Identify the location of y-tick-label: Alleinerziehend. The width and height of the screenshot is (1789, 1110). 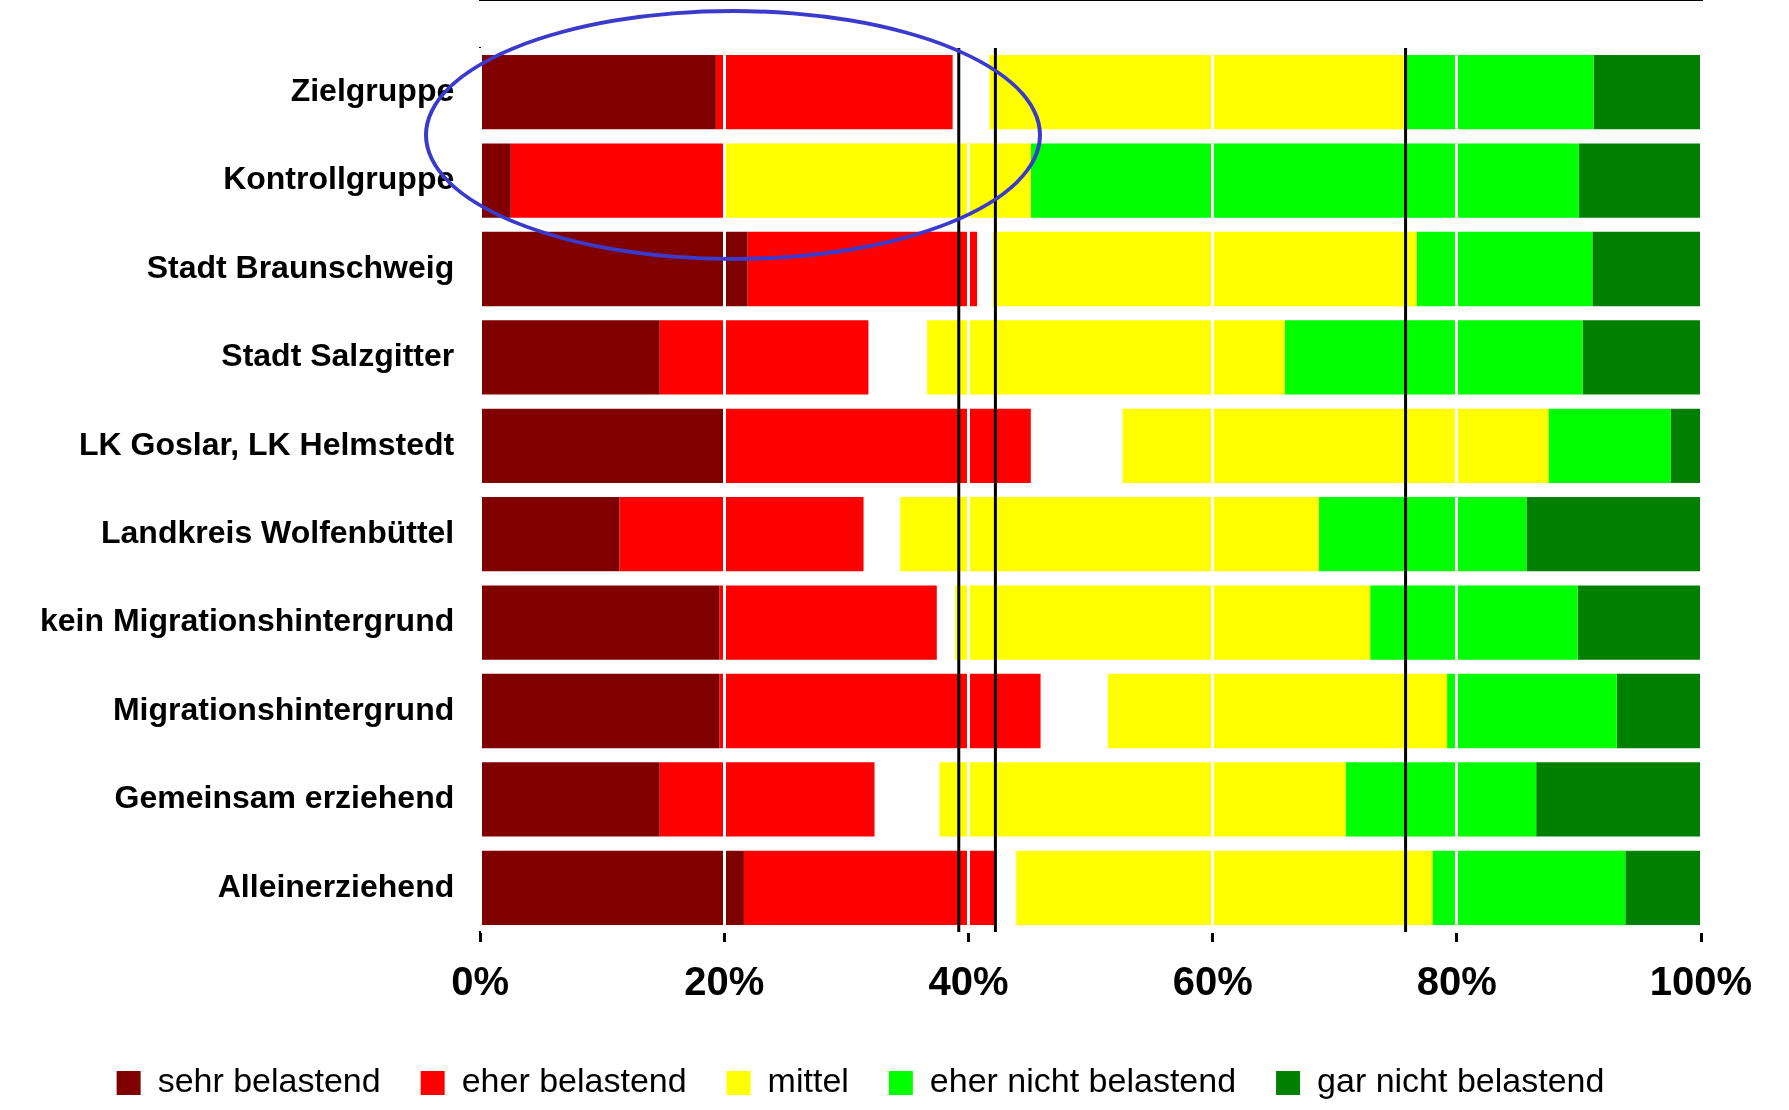
(336, 885).